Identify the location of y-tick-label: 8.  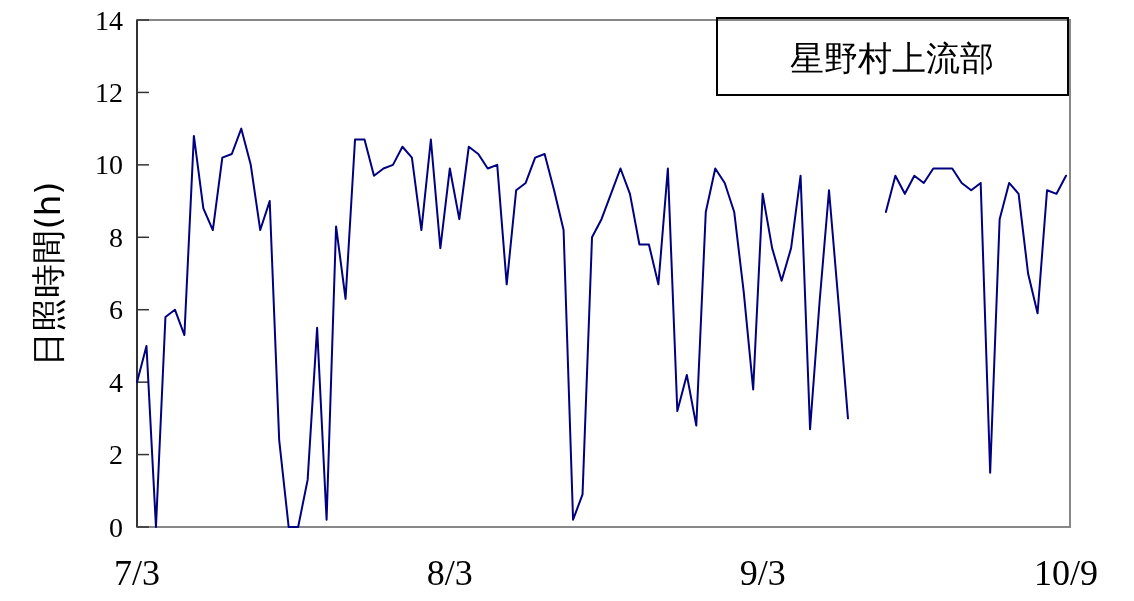
(116, 237).